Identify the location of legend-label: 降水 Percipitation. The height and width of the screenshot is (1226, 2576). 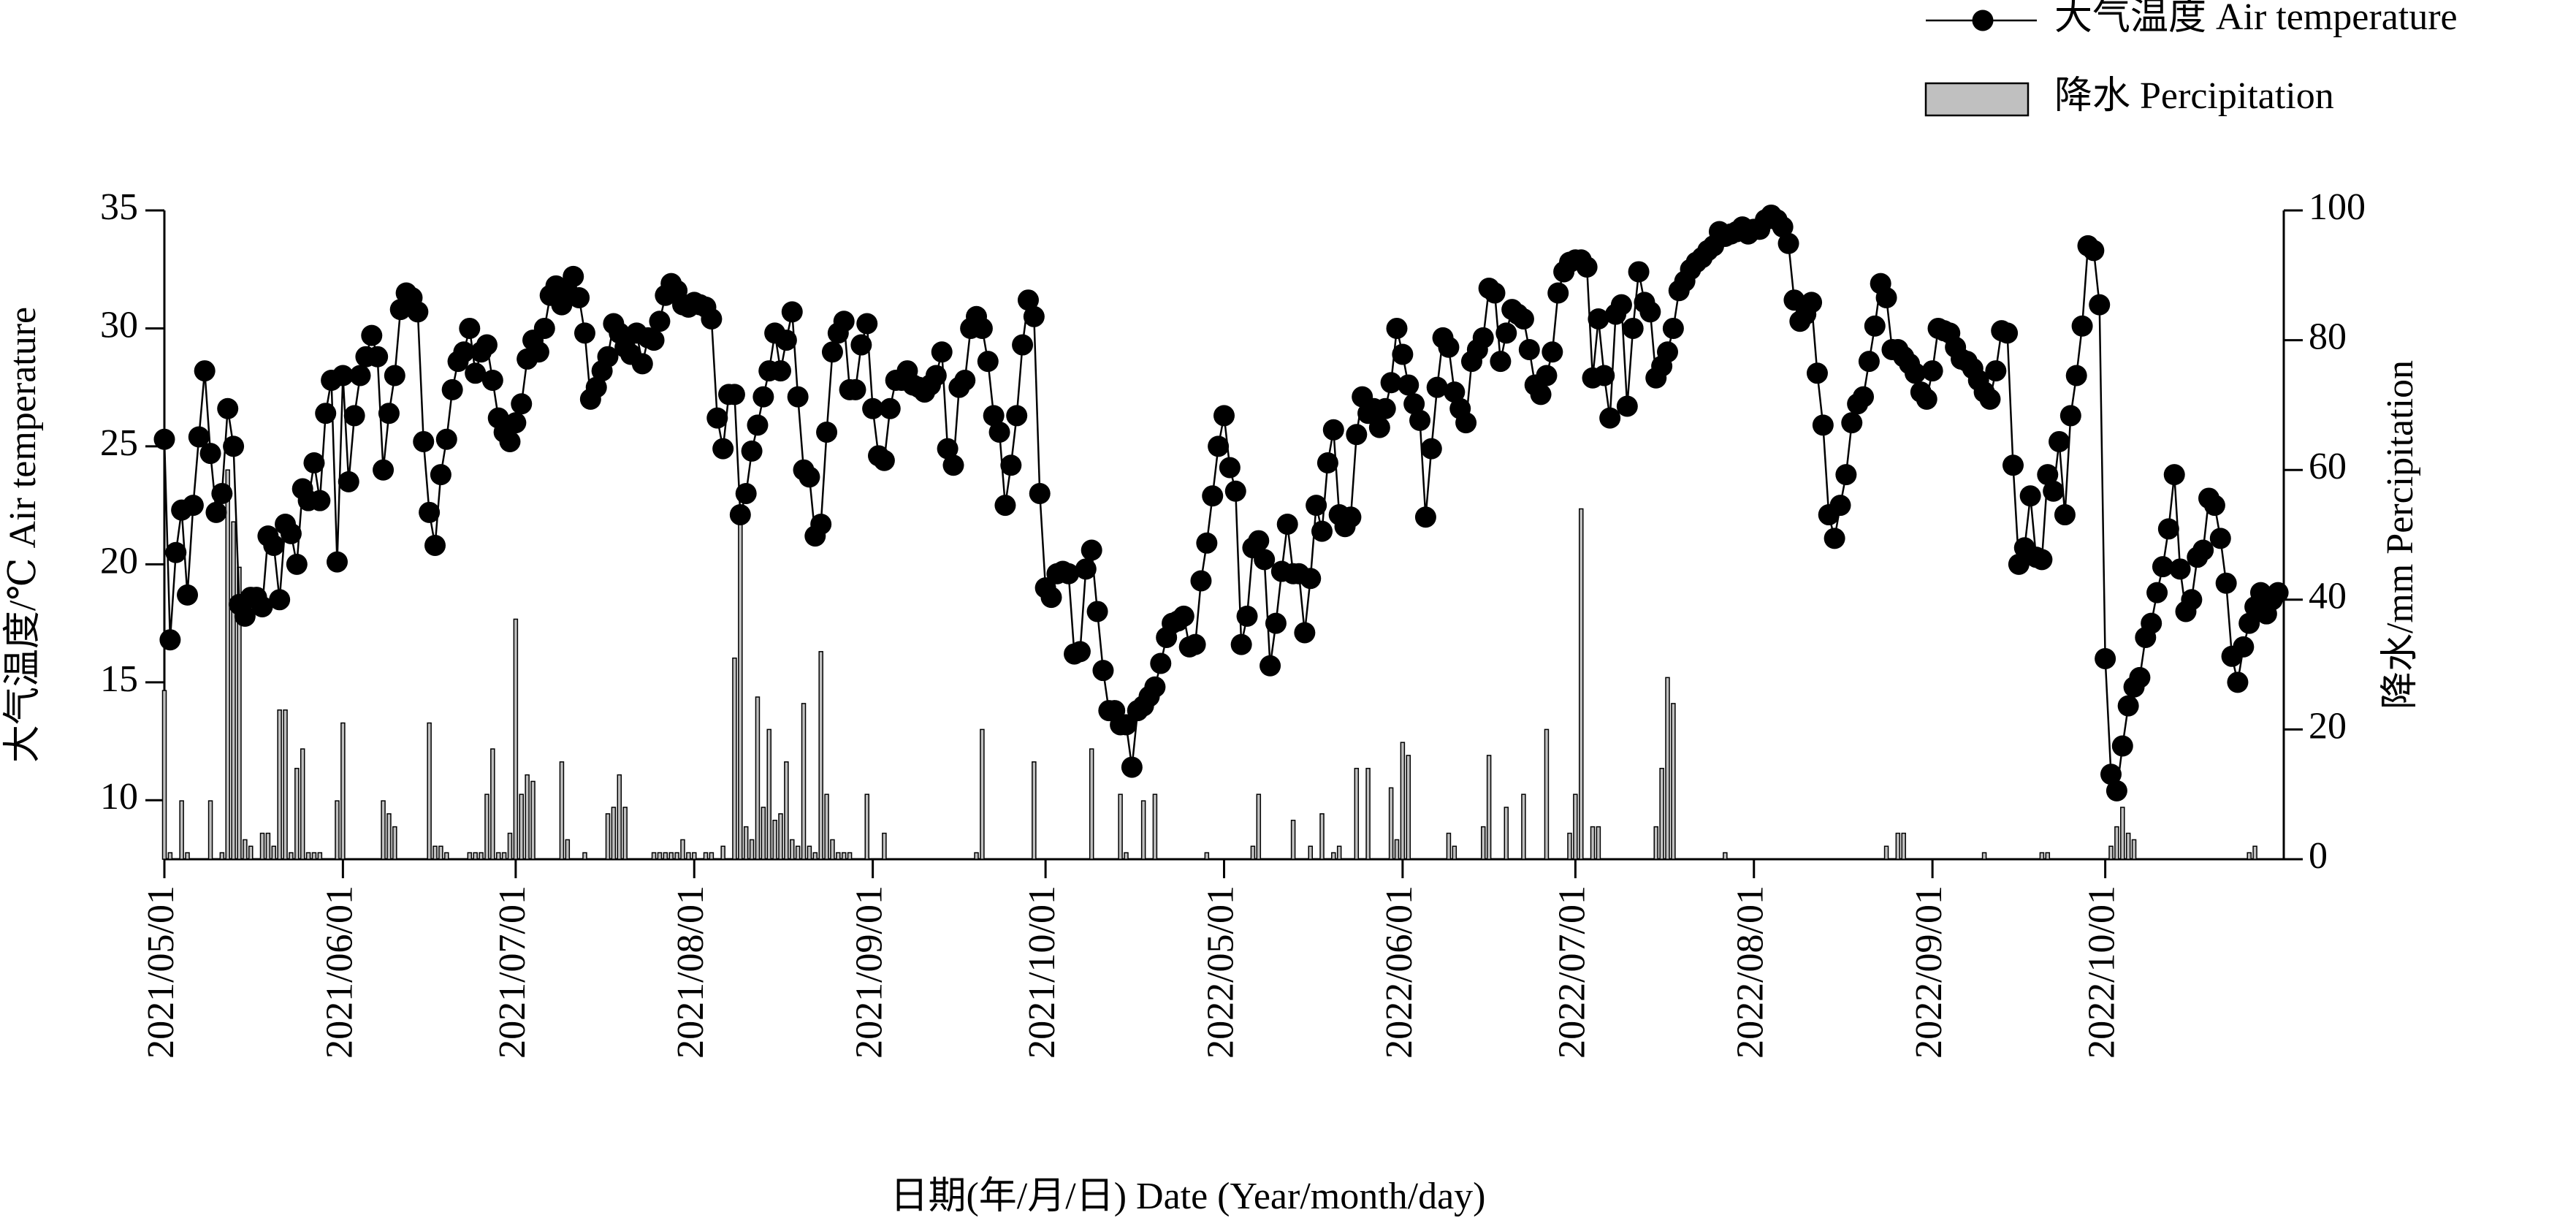
(2194, 96).